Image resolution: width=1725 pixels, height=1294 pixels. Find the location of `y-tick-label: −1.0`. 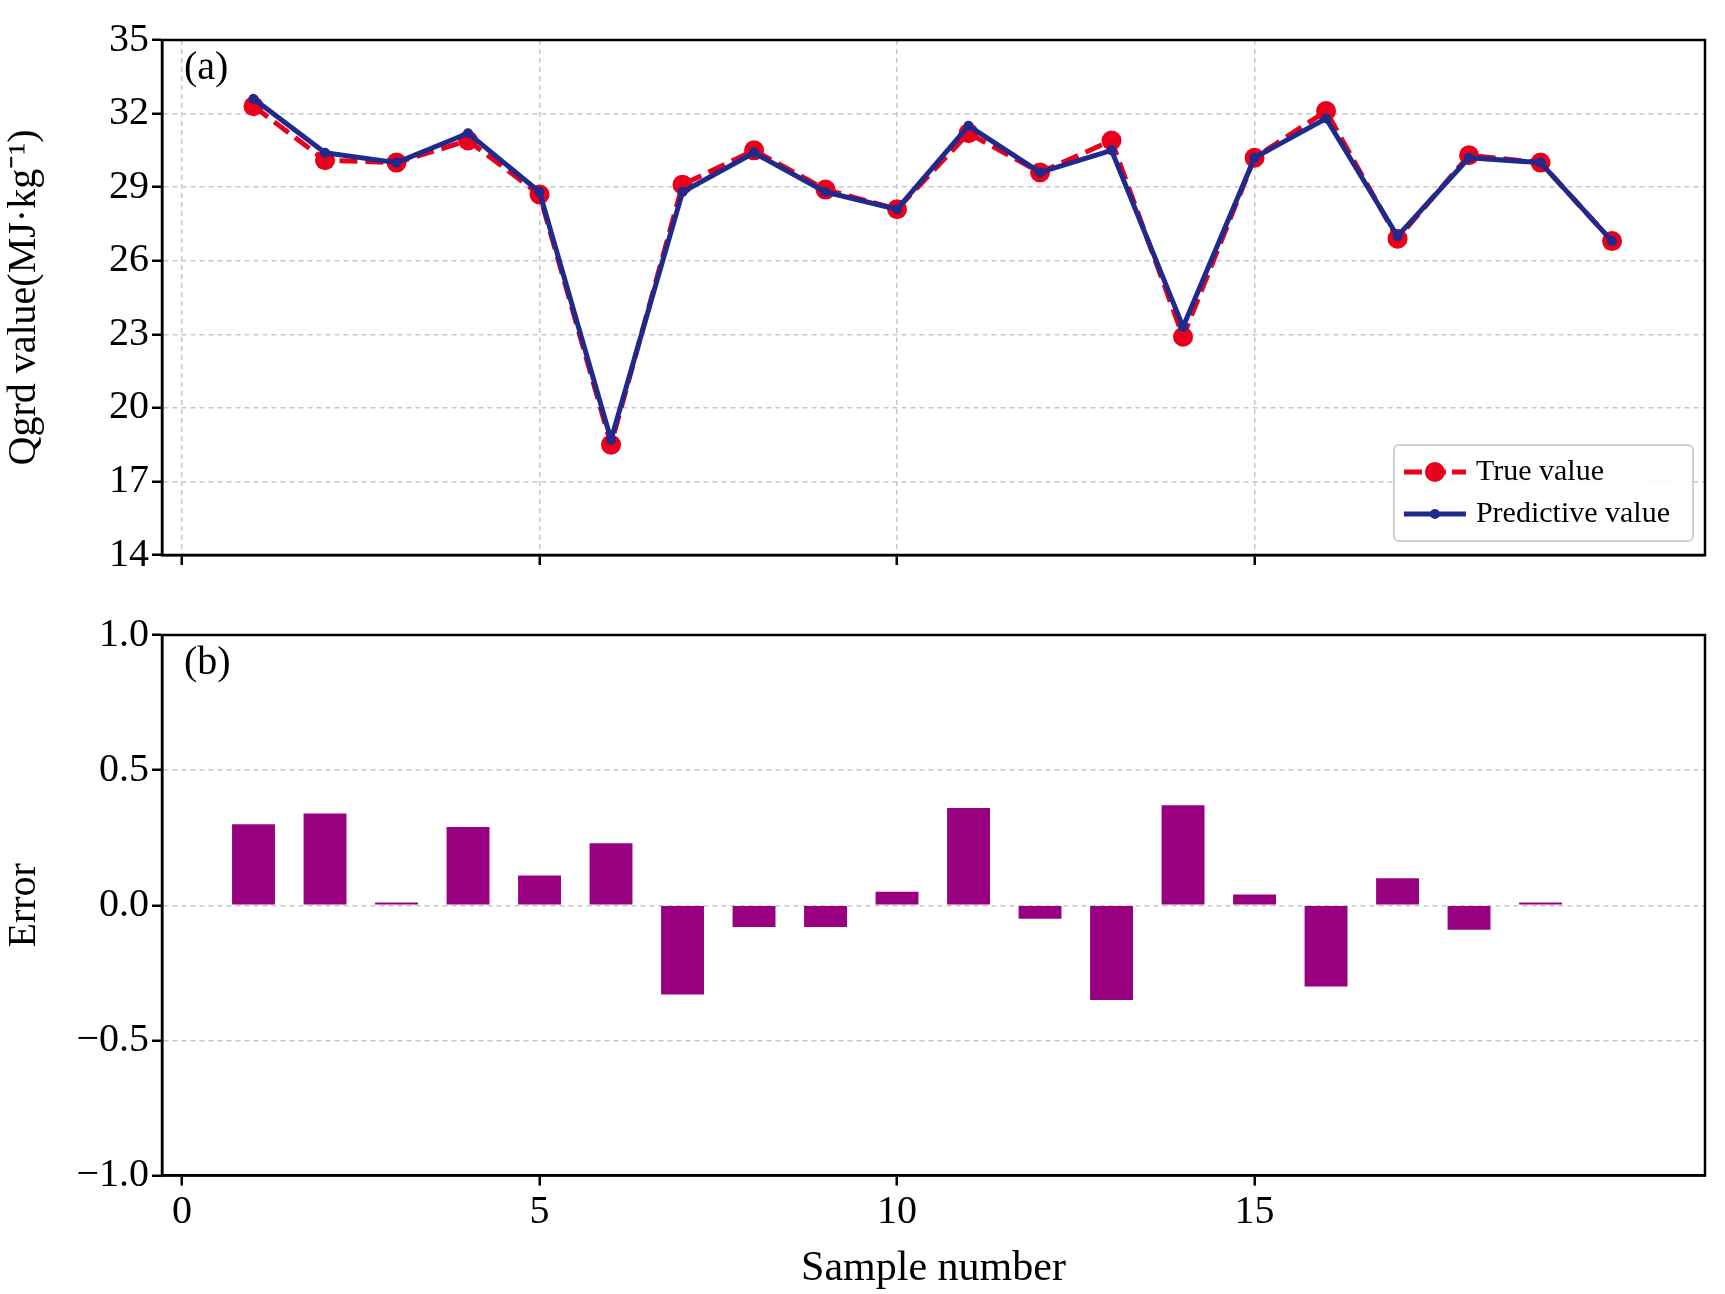

y-tick-label: −1.0 is located at coordinates (112, 1173).